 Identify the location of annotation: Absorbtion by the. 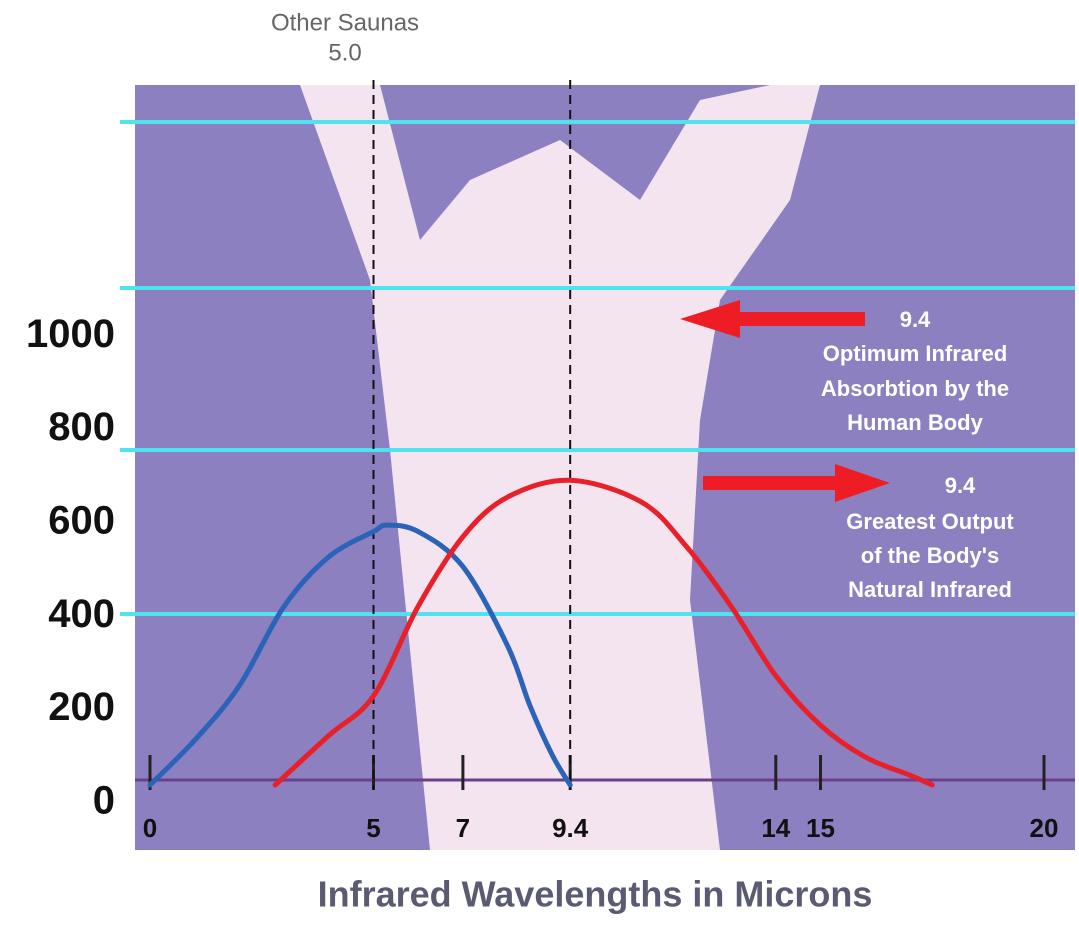
(915, 388).